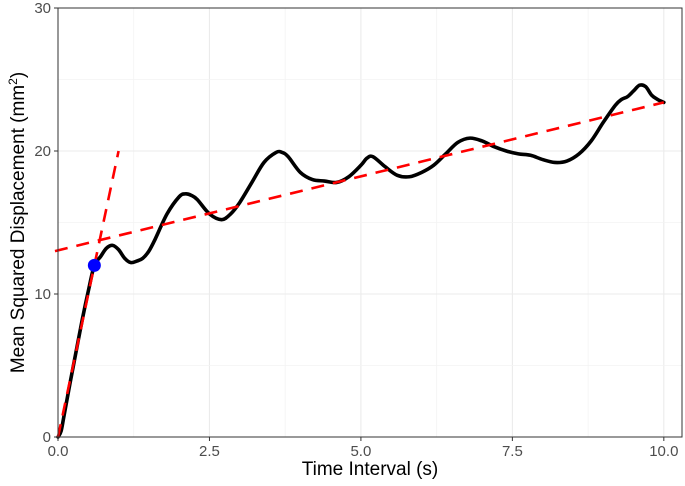 The image size is (685, 486). I want to click on crossover-marker, so click(94, 265).